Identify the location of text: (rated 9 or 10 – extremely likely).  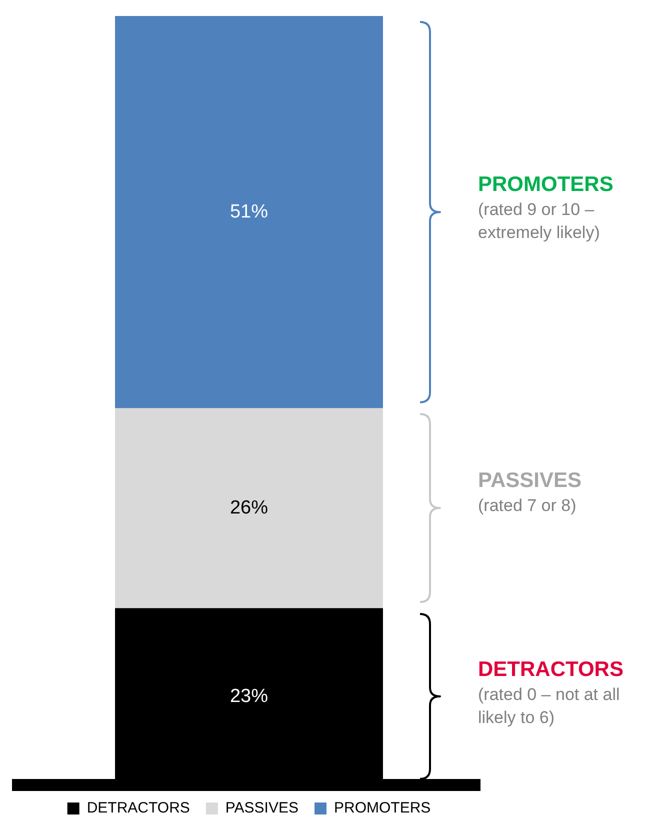
(539, 221).